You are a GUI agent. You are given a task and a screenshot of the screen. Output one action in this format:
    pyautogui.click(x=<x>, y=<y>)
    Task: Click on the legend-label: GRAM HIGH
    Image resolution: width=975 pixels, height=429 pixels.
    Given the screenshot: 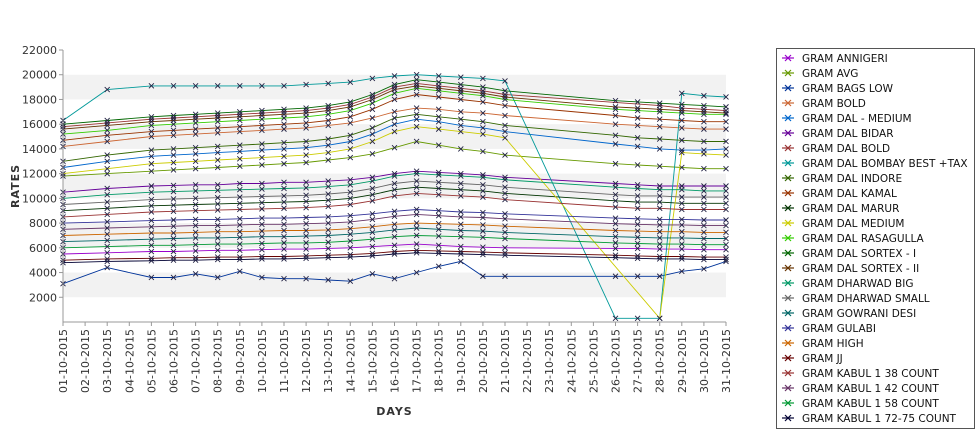 What is the action you would take?
    pyautogui.click(x=833, y=344)
    